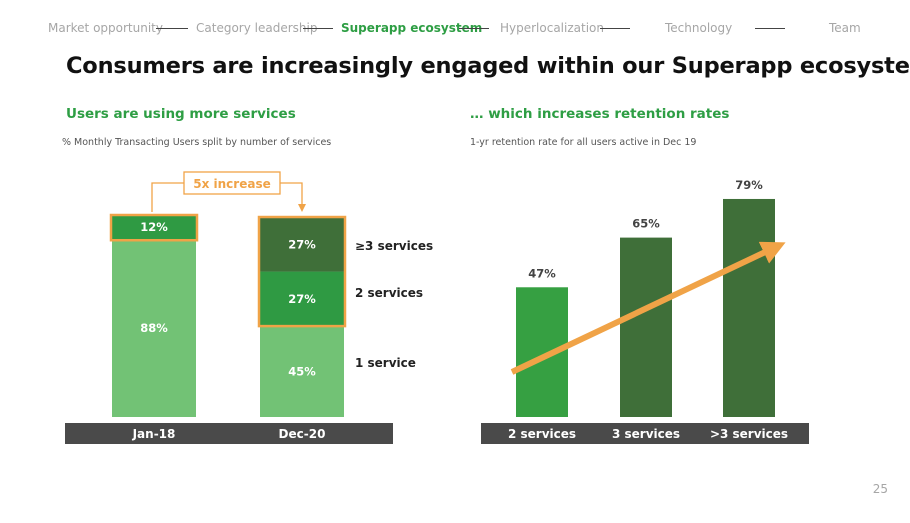 Image resolution: width=910 pixels, height=523 pixels. I want to click on trend-arrow, so click(648, 308).